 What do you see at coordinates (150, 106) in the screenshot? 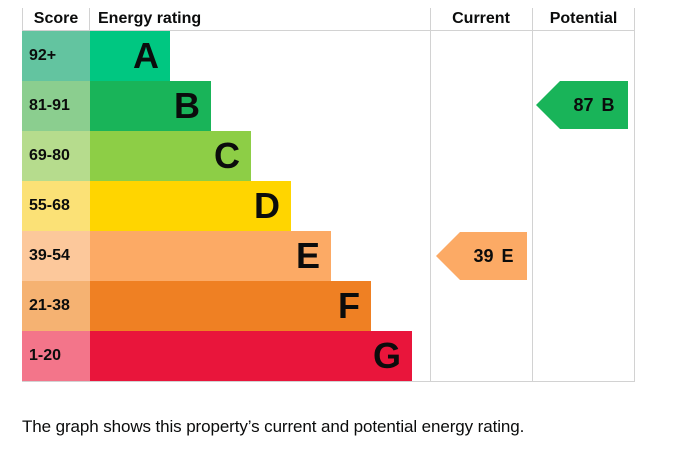
I see `band-bar: B` at bounding box center [150, 106].